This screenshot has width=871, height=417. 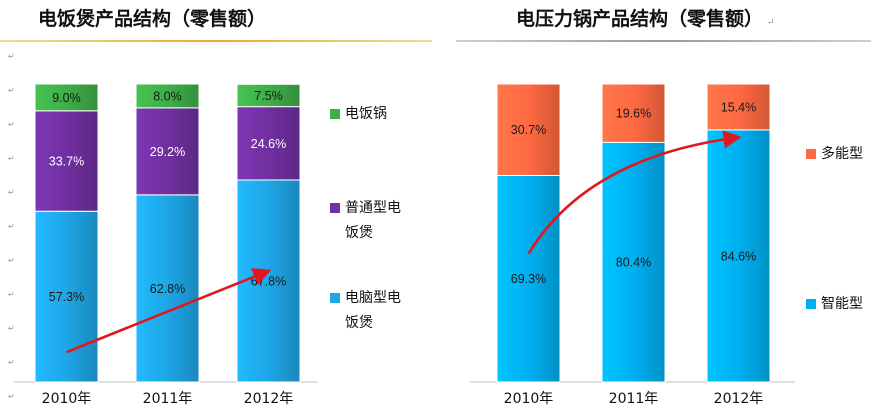 I want to click on right-data-label: 30.7%, so click(x=528, y=130).